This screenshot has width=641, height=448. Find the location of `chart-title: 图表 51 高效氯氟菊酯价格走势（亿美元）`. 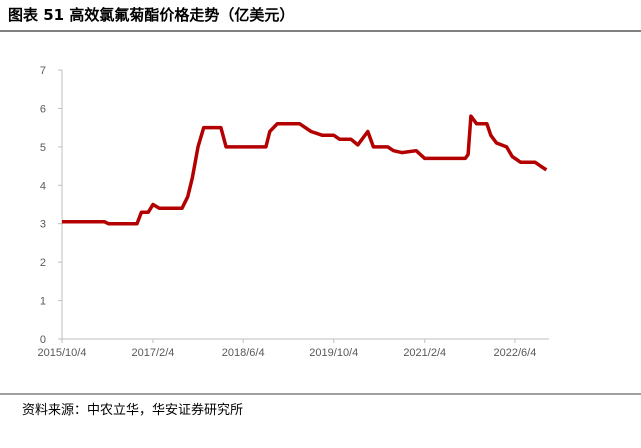

chart-title: 图表 51 高效氯氟菊酯价格走势（亿美元） is located at coordinates (151, 15).